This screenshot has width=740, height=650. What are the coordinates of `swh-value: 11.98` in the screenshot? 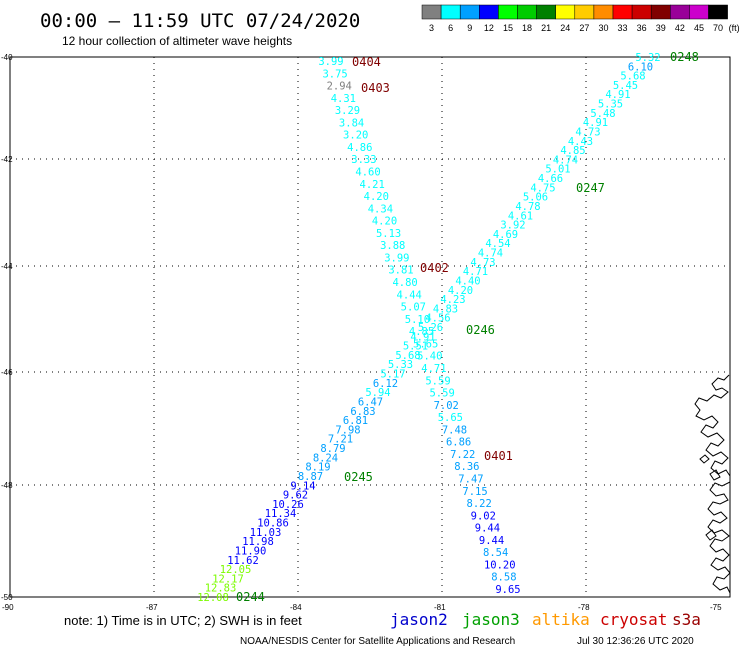 It's located at (258, 542).